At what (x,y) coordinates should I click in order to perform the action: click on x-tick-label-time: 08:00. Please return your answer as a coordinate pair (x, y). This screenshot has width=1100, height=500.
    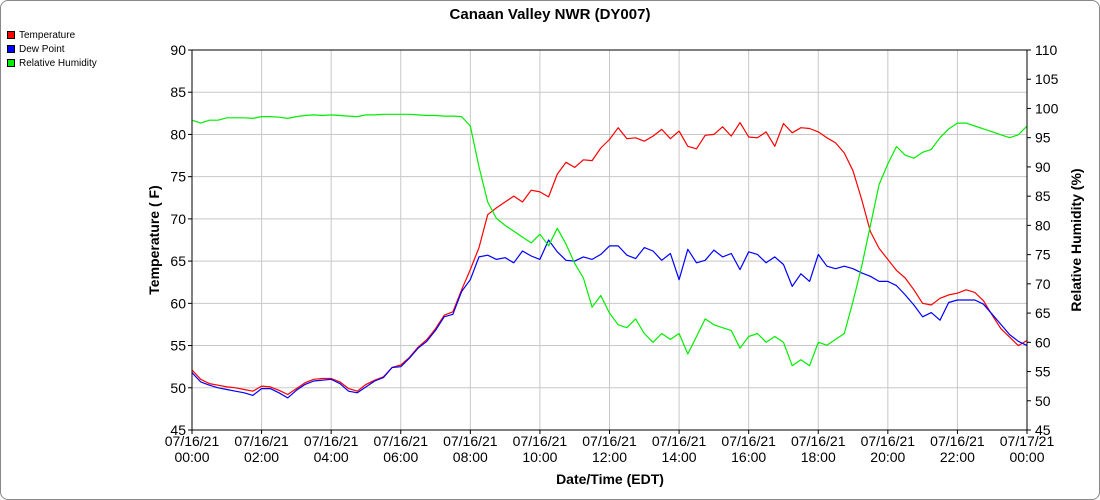
    Looking at the image, I should click on (470, 457).